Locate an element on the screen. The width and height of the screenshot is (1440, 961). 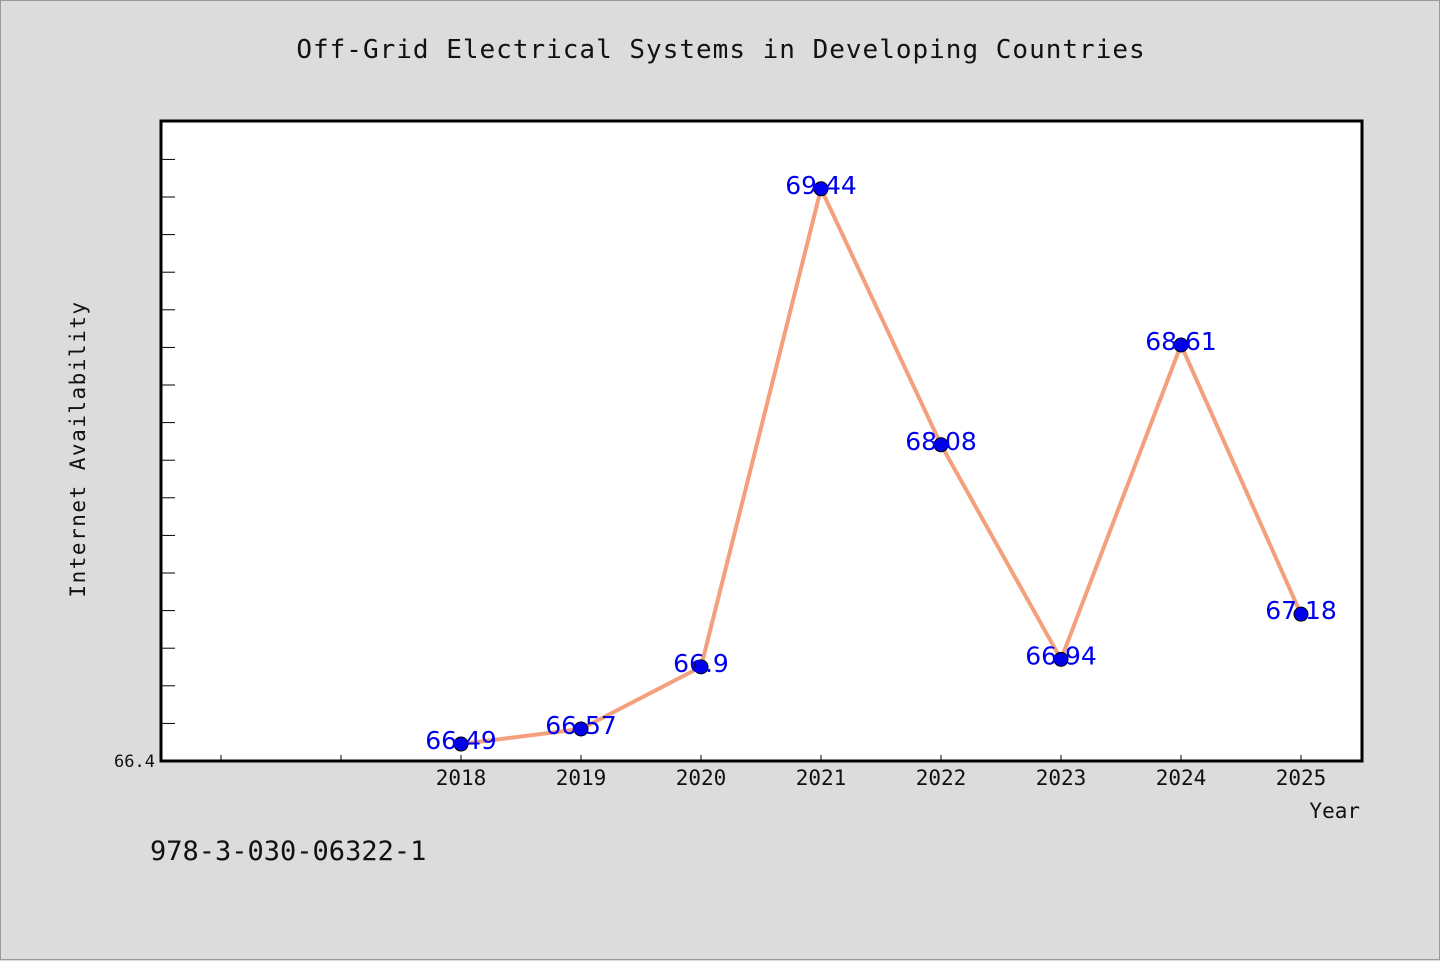
data-label: 66.49 is located at coordinates (461, 740).